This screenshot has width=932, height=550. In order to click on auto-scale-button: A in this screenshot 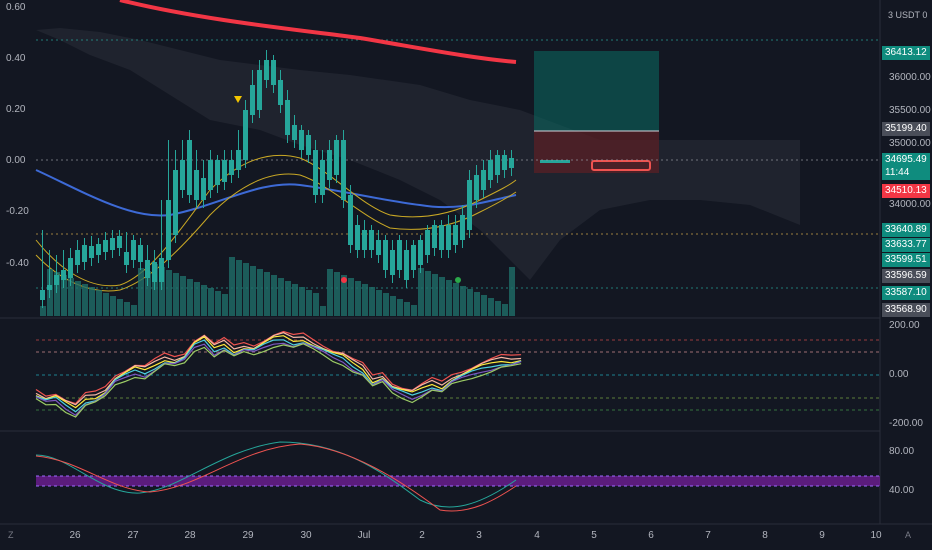, I will do `click(908, 535)`.